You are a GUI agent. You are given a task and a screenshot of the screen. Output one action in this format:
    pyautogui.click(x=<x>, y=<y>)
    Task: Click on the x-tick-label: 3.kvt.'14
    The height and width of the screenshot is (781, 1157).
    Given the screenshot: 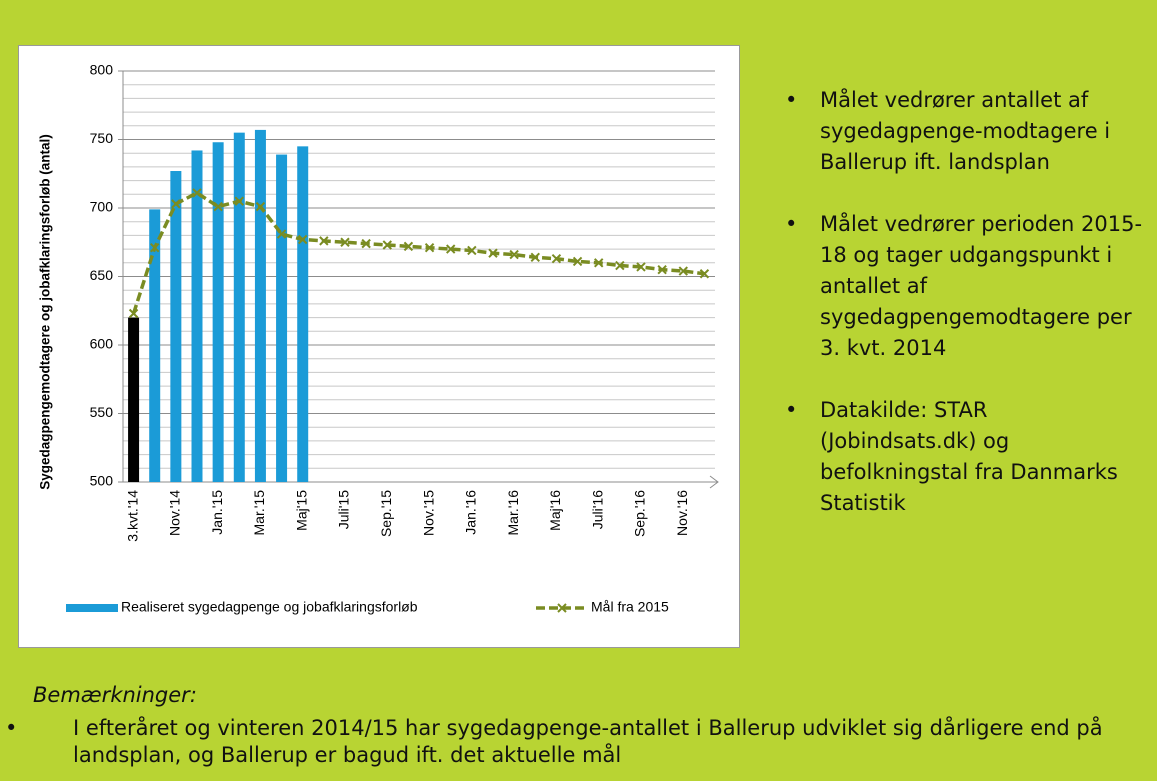 What is the action you would take?
    pyautogui.click(x=132, y=516)
    